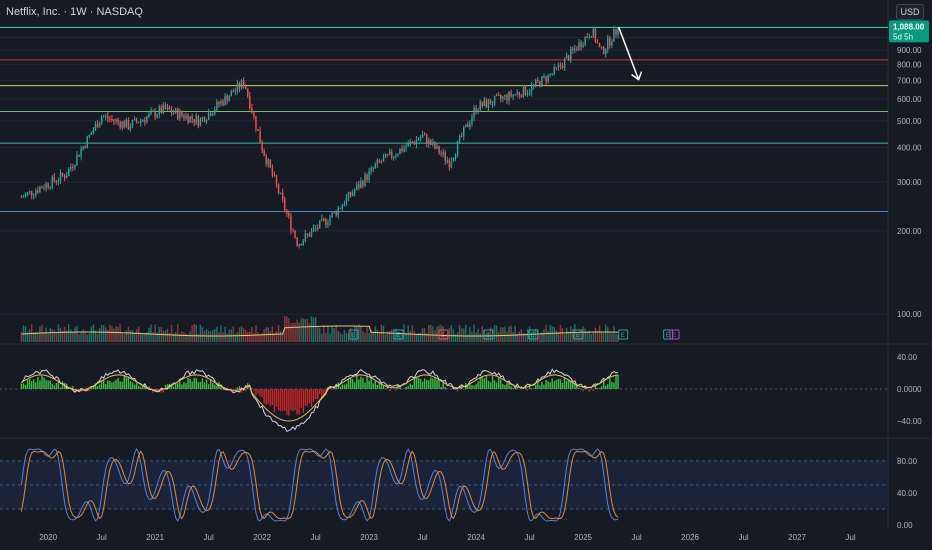 Image resolution: width=932 pixels, height=550 pixels. Describe the element at coordinates (674, 336) in the screenshot. I see `future-earnings-label: E` at that location.